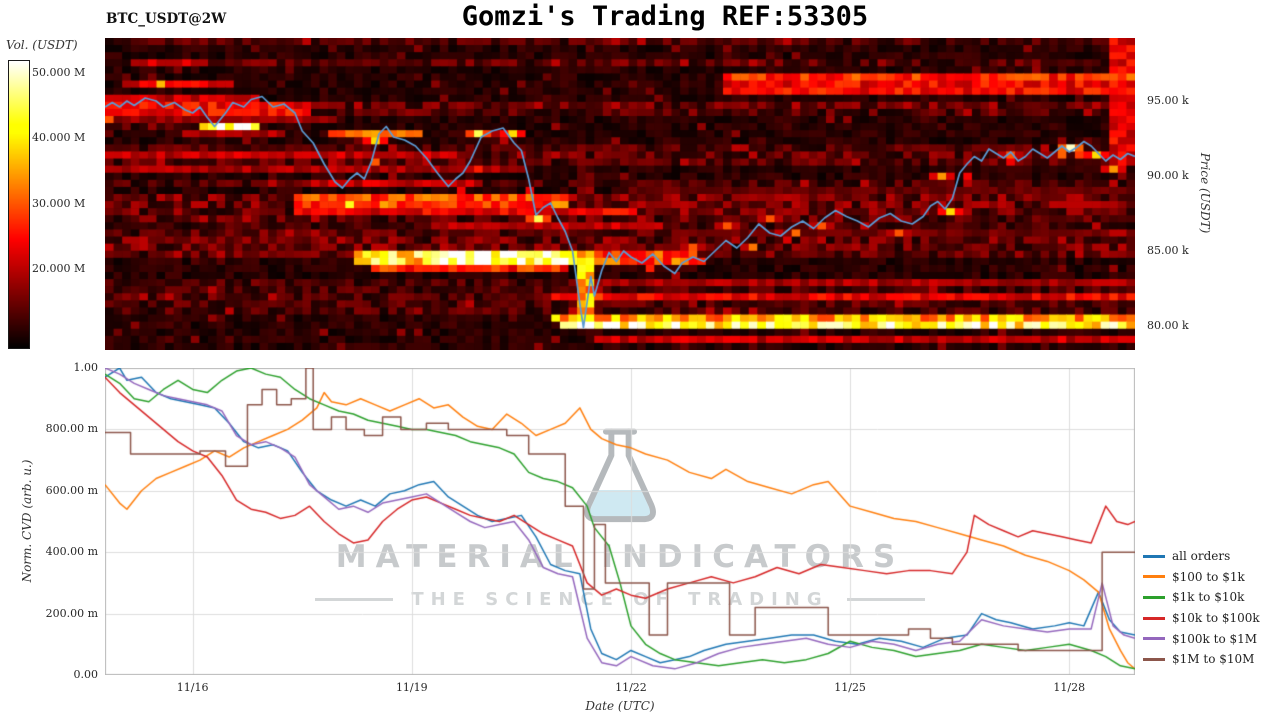 The width and height of the screenshot is (1280, 720). What do you see at coordinates (59, 203) in the screenshot?
I see `colorbar-tick: 30.000 M` at bounding box center [59, 203].